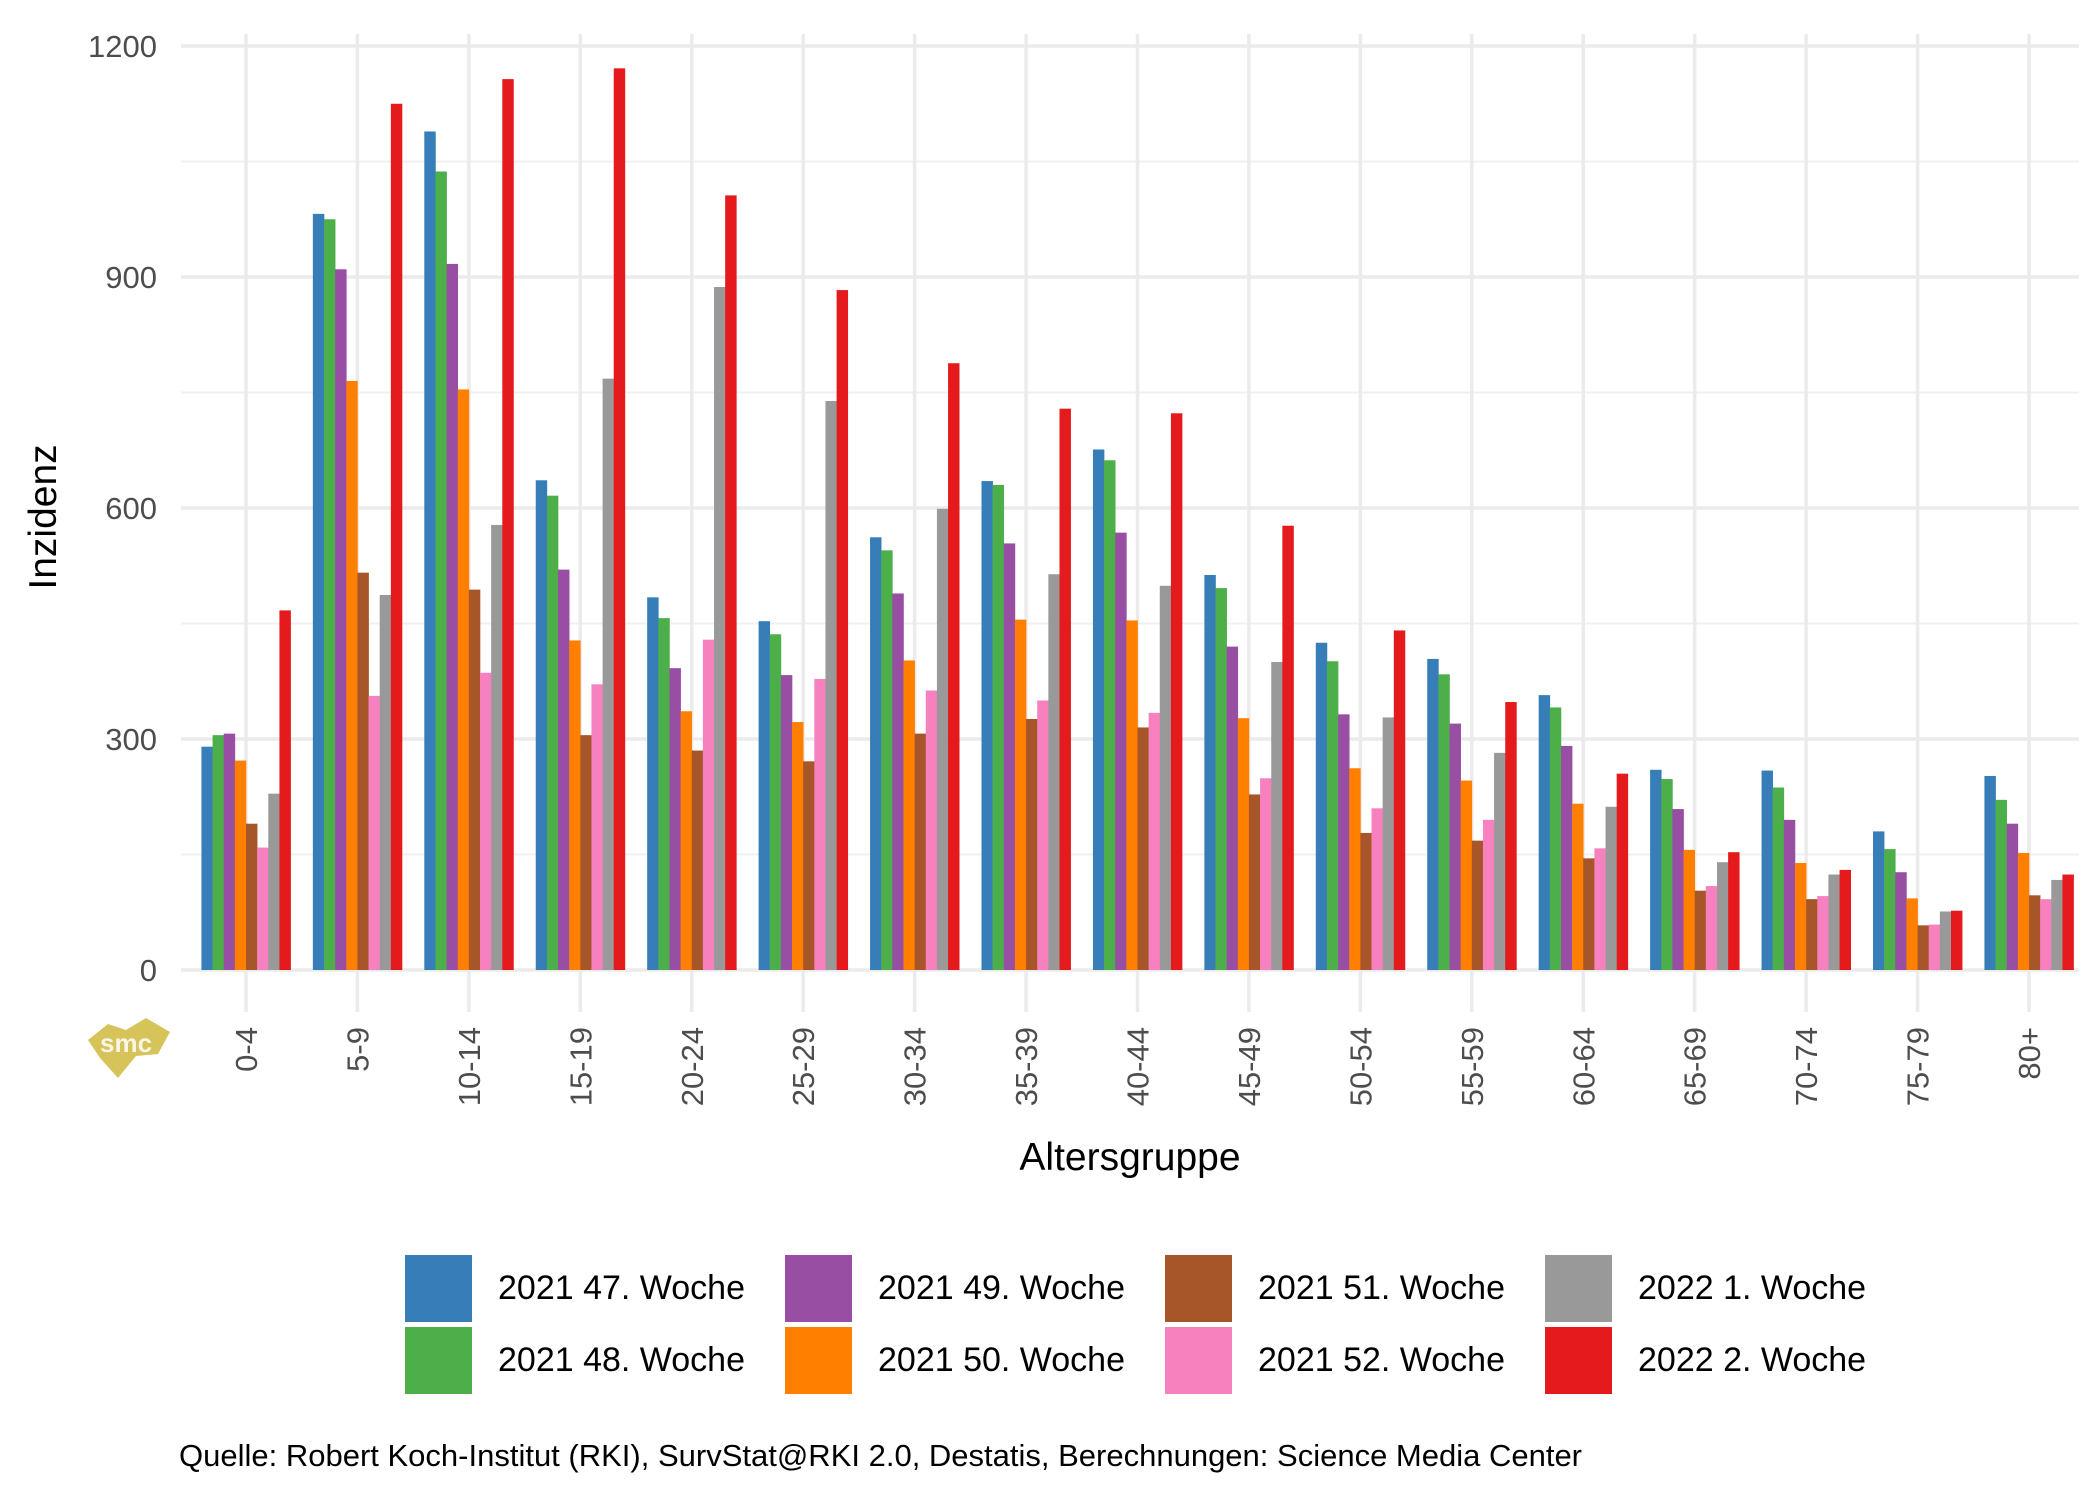 This screenshot has height=1499, width=2100. What do you see at coordinates (1752, 1287) in the screenshot?
I see `legend-label: 2022 1. Woche` at bounding box center [1752, 1287].